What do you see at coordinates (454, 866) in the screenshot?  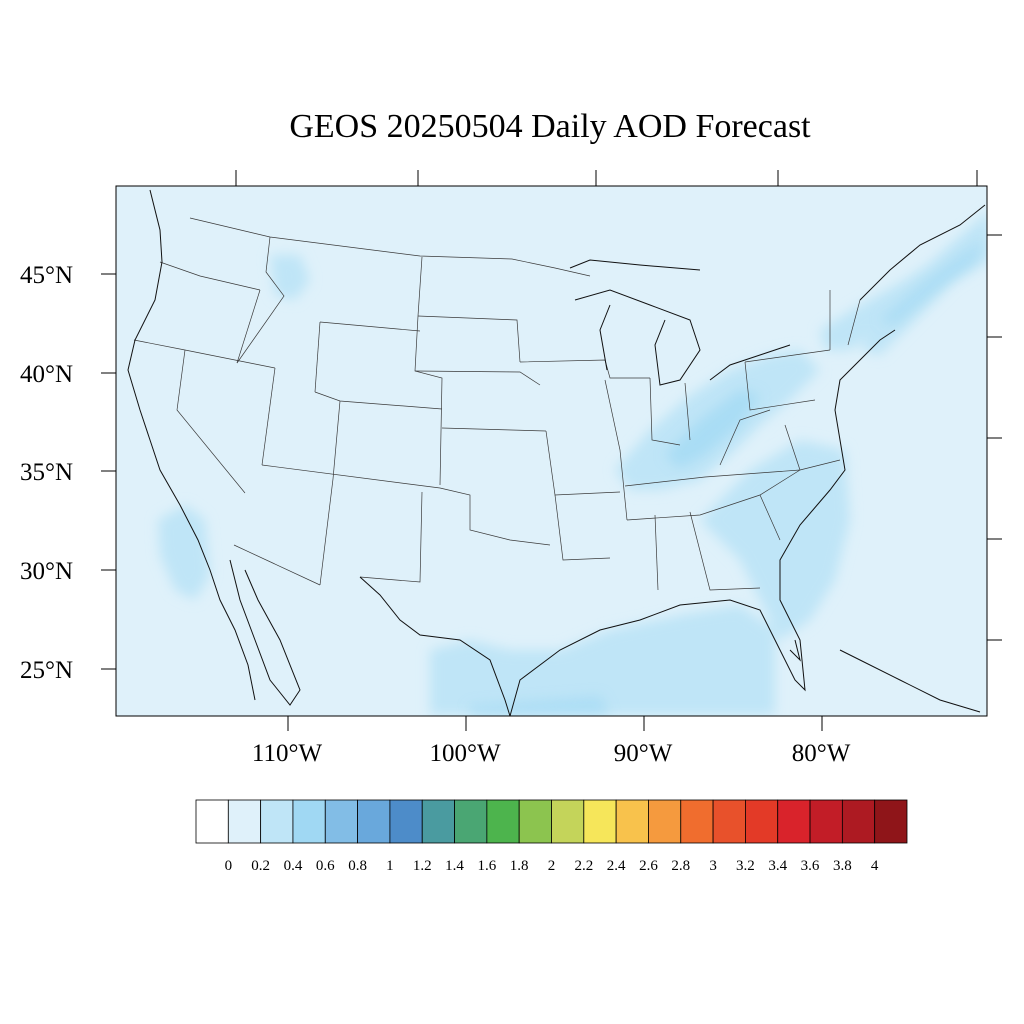 I see `colorbar-label: 1.4` at bounding box center [454, 866].